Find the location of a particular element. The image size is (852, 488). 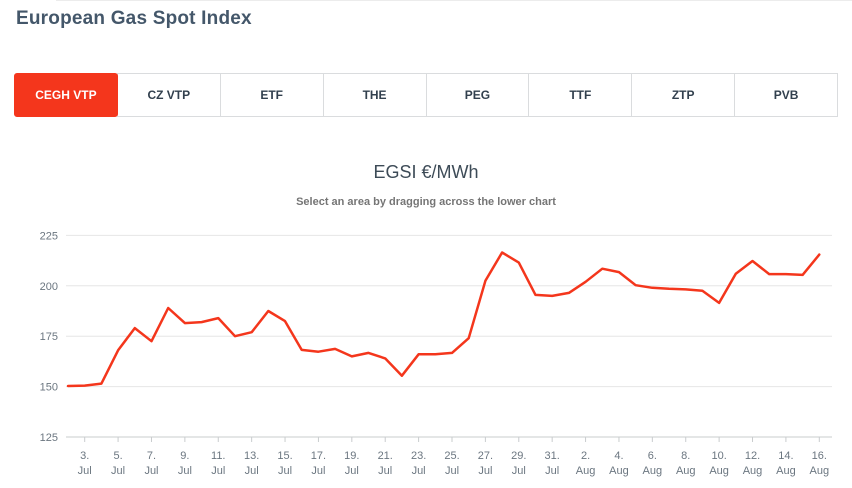

tab-label: CZ VTP is located at coordinates (169, 95).